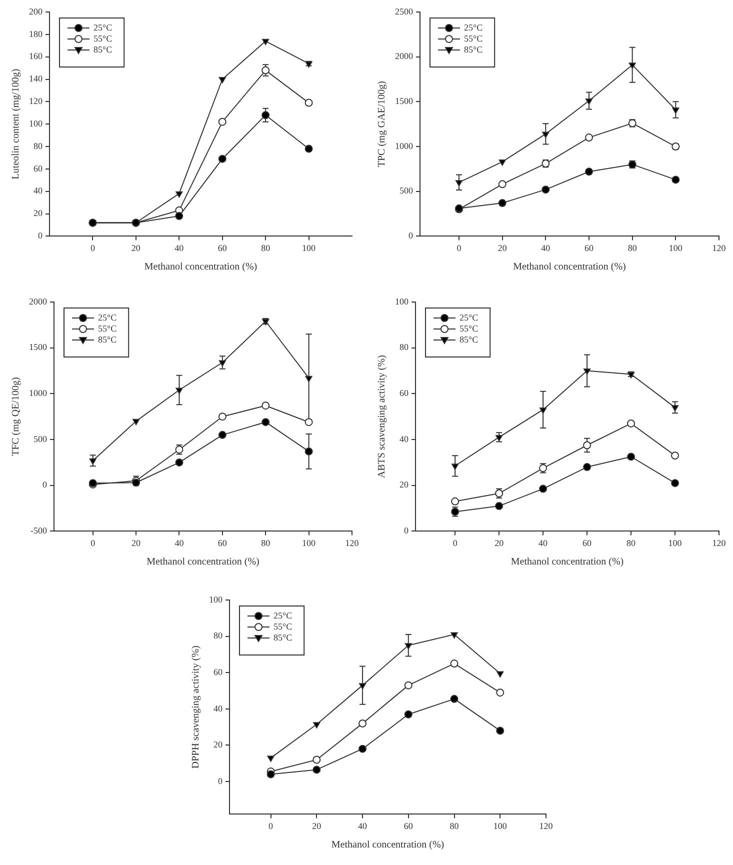 Image resolution: width=733 pixels, height=865 pixels. Describe the element at coordinates (36, 101) in the screenshot. I see `y-tick-label: 120` at that location.